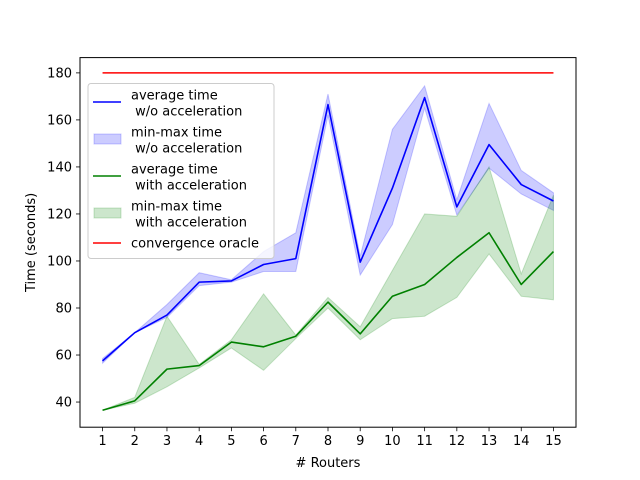 The width and height of the screenshot is (640, 480). Describe the element at coordinates (424, 441) in the screenshot. I see `x-tick-label: 11` at that location.